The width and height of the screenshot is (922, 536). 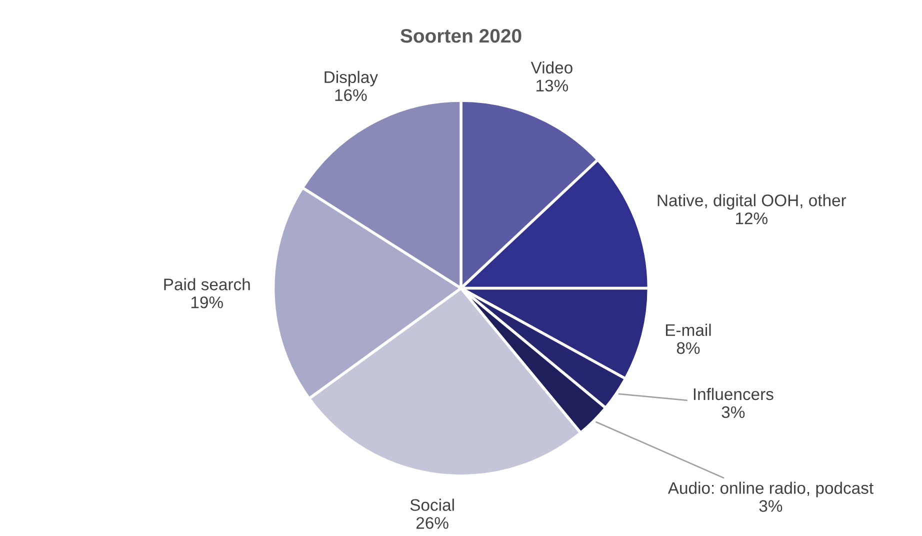 What do you see at coordinates (688, 330) in the screenshot?
I see `slice-label: E-mail` at bounding box center [688, 330].